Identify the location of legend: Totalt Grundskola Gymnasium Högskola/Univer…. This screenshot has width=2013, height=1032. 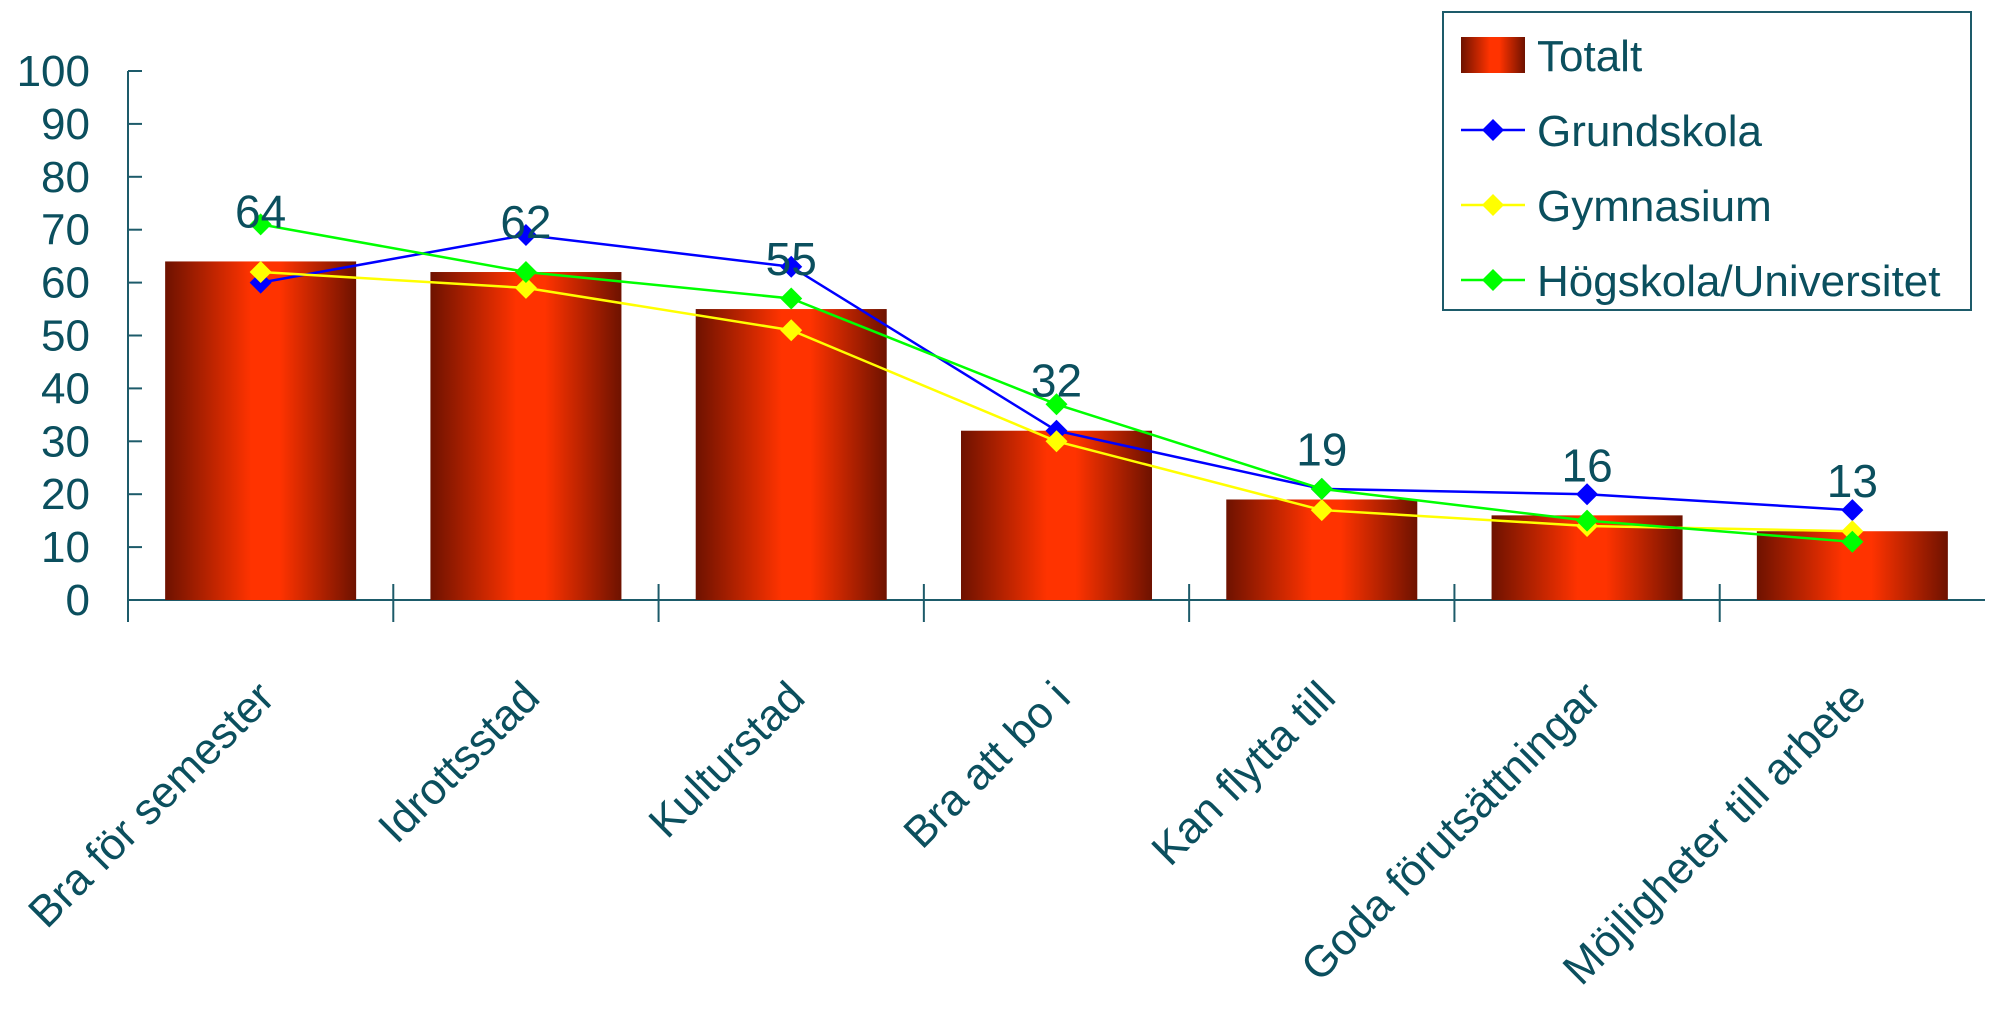
(1707, 161).